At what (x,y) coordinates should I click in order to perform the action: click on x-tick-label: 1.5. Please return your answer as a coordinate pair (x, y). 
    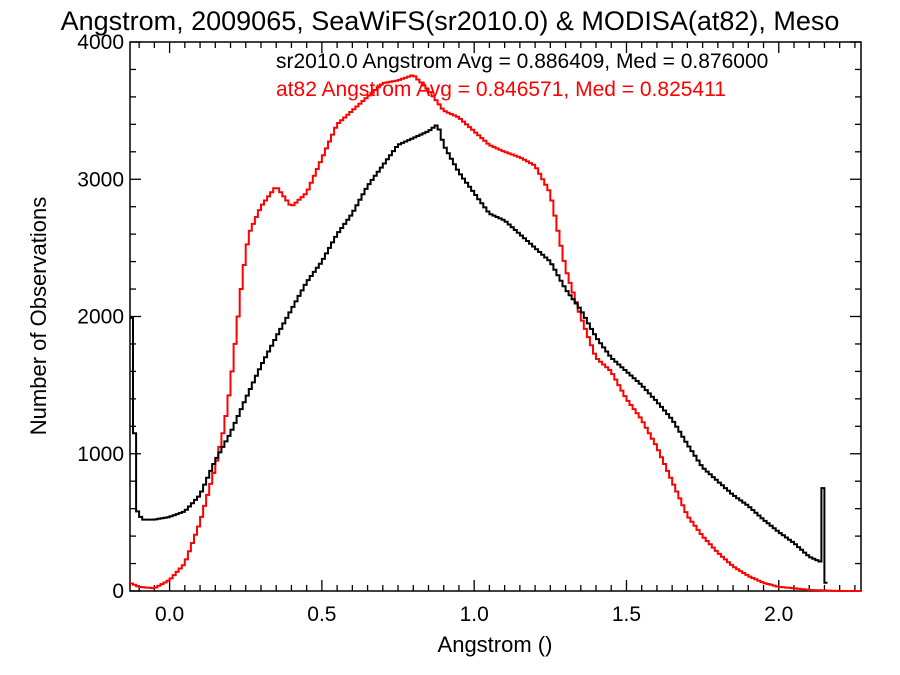
    Looking at the image, I should click on (626, 614).